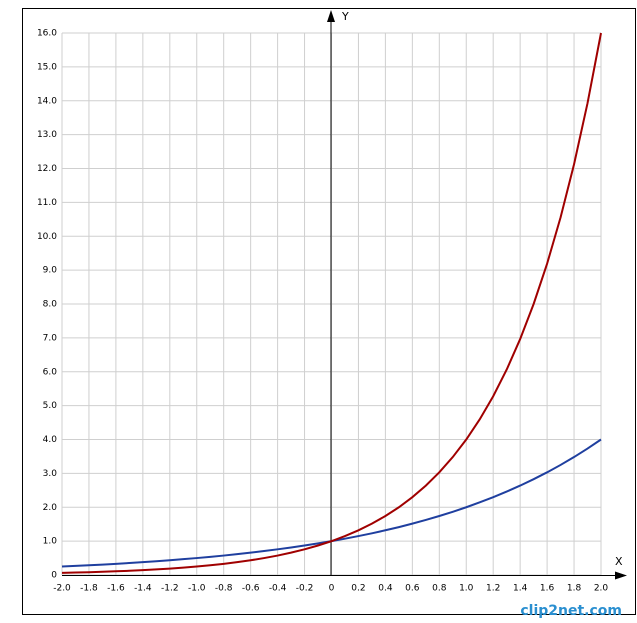  I want to click on x-tick-label: 1.4, so click(520, 589).